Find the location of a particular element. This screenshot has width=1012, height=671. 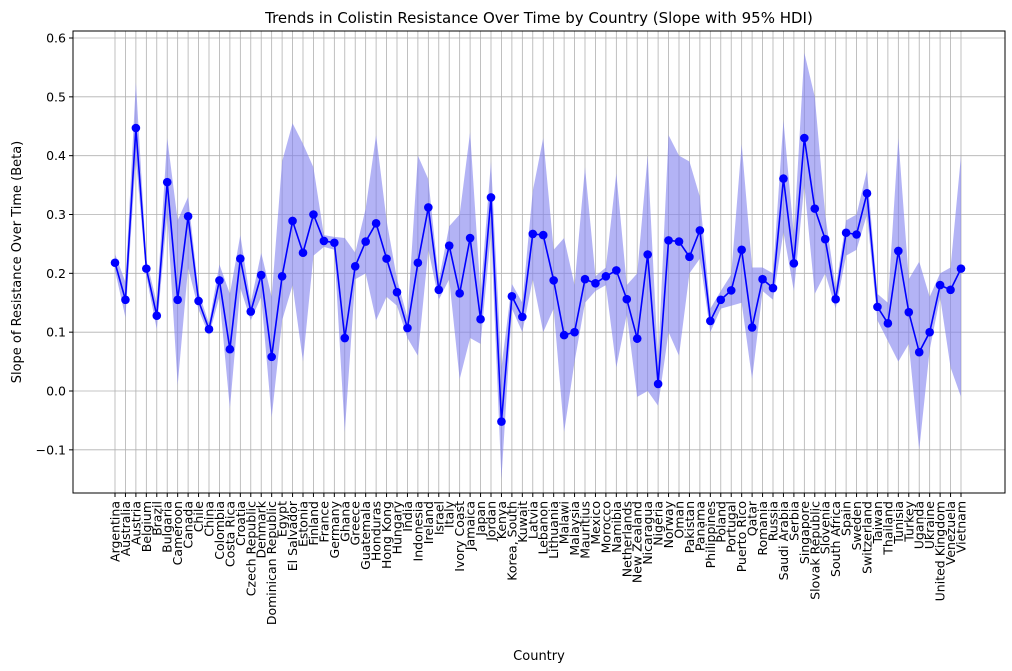

x-tick-label: Finland is located at coordinates (313, 523).